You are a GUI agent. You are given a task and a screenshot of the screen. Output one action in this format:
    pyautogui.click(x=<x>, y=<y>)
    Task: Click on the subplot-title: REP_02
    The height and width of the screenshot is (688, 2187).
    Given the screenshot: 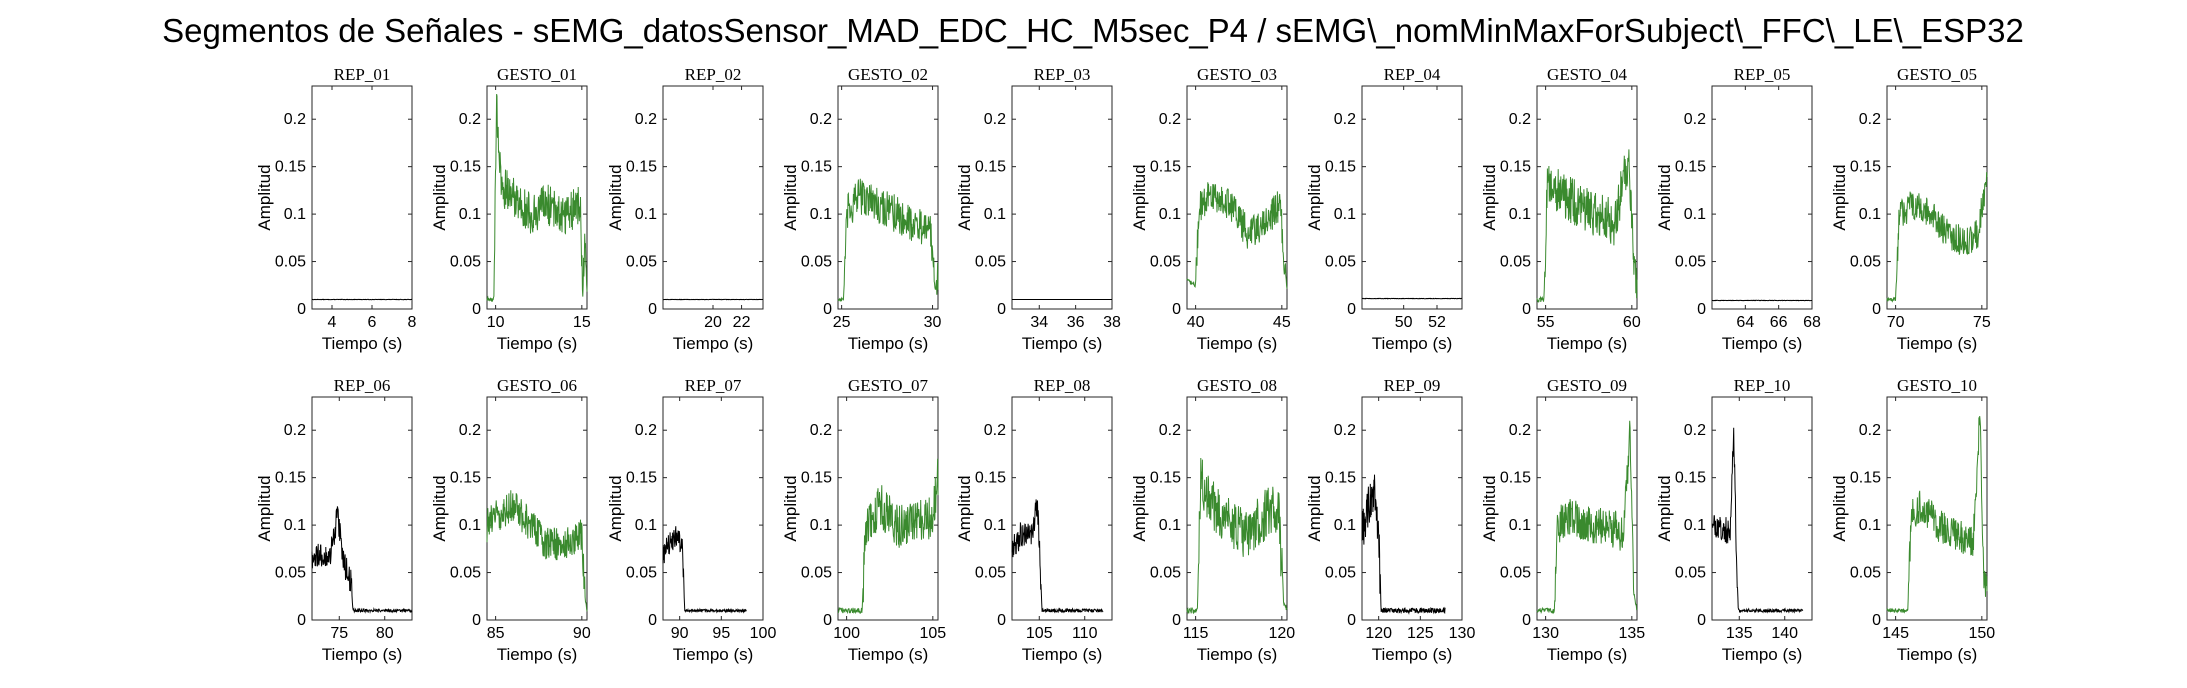 What is the action you would take?
    pyautogui.click(x=713, y=74)
    